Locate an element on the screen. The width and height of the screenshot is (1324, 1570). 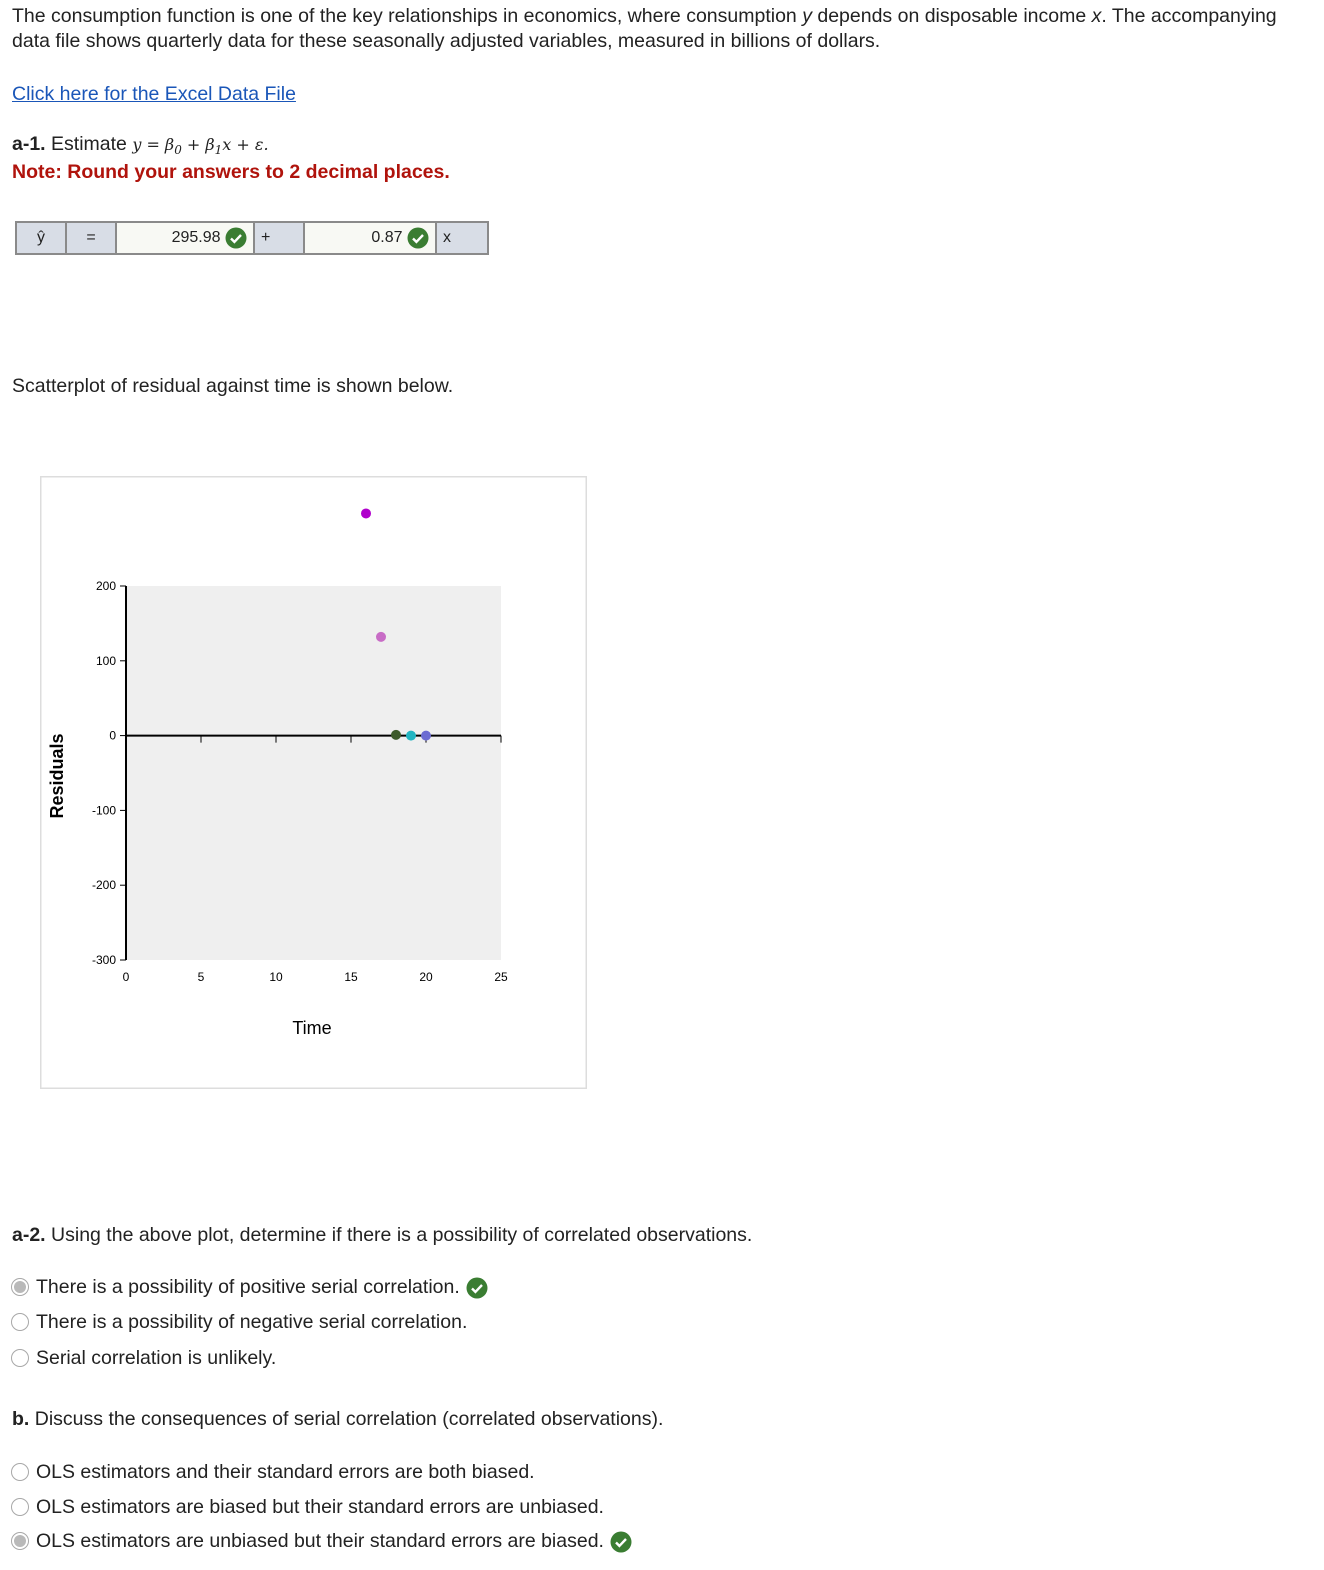
answer-table: ŷ = 295.98 + 0.87 x is located at coordinates (252, 238).